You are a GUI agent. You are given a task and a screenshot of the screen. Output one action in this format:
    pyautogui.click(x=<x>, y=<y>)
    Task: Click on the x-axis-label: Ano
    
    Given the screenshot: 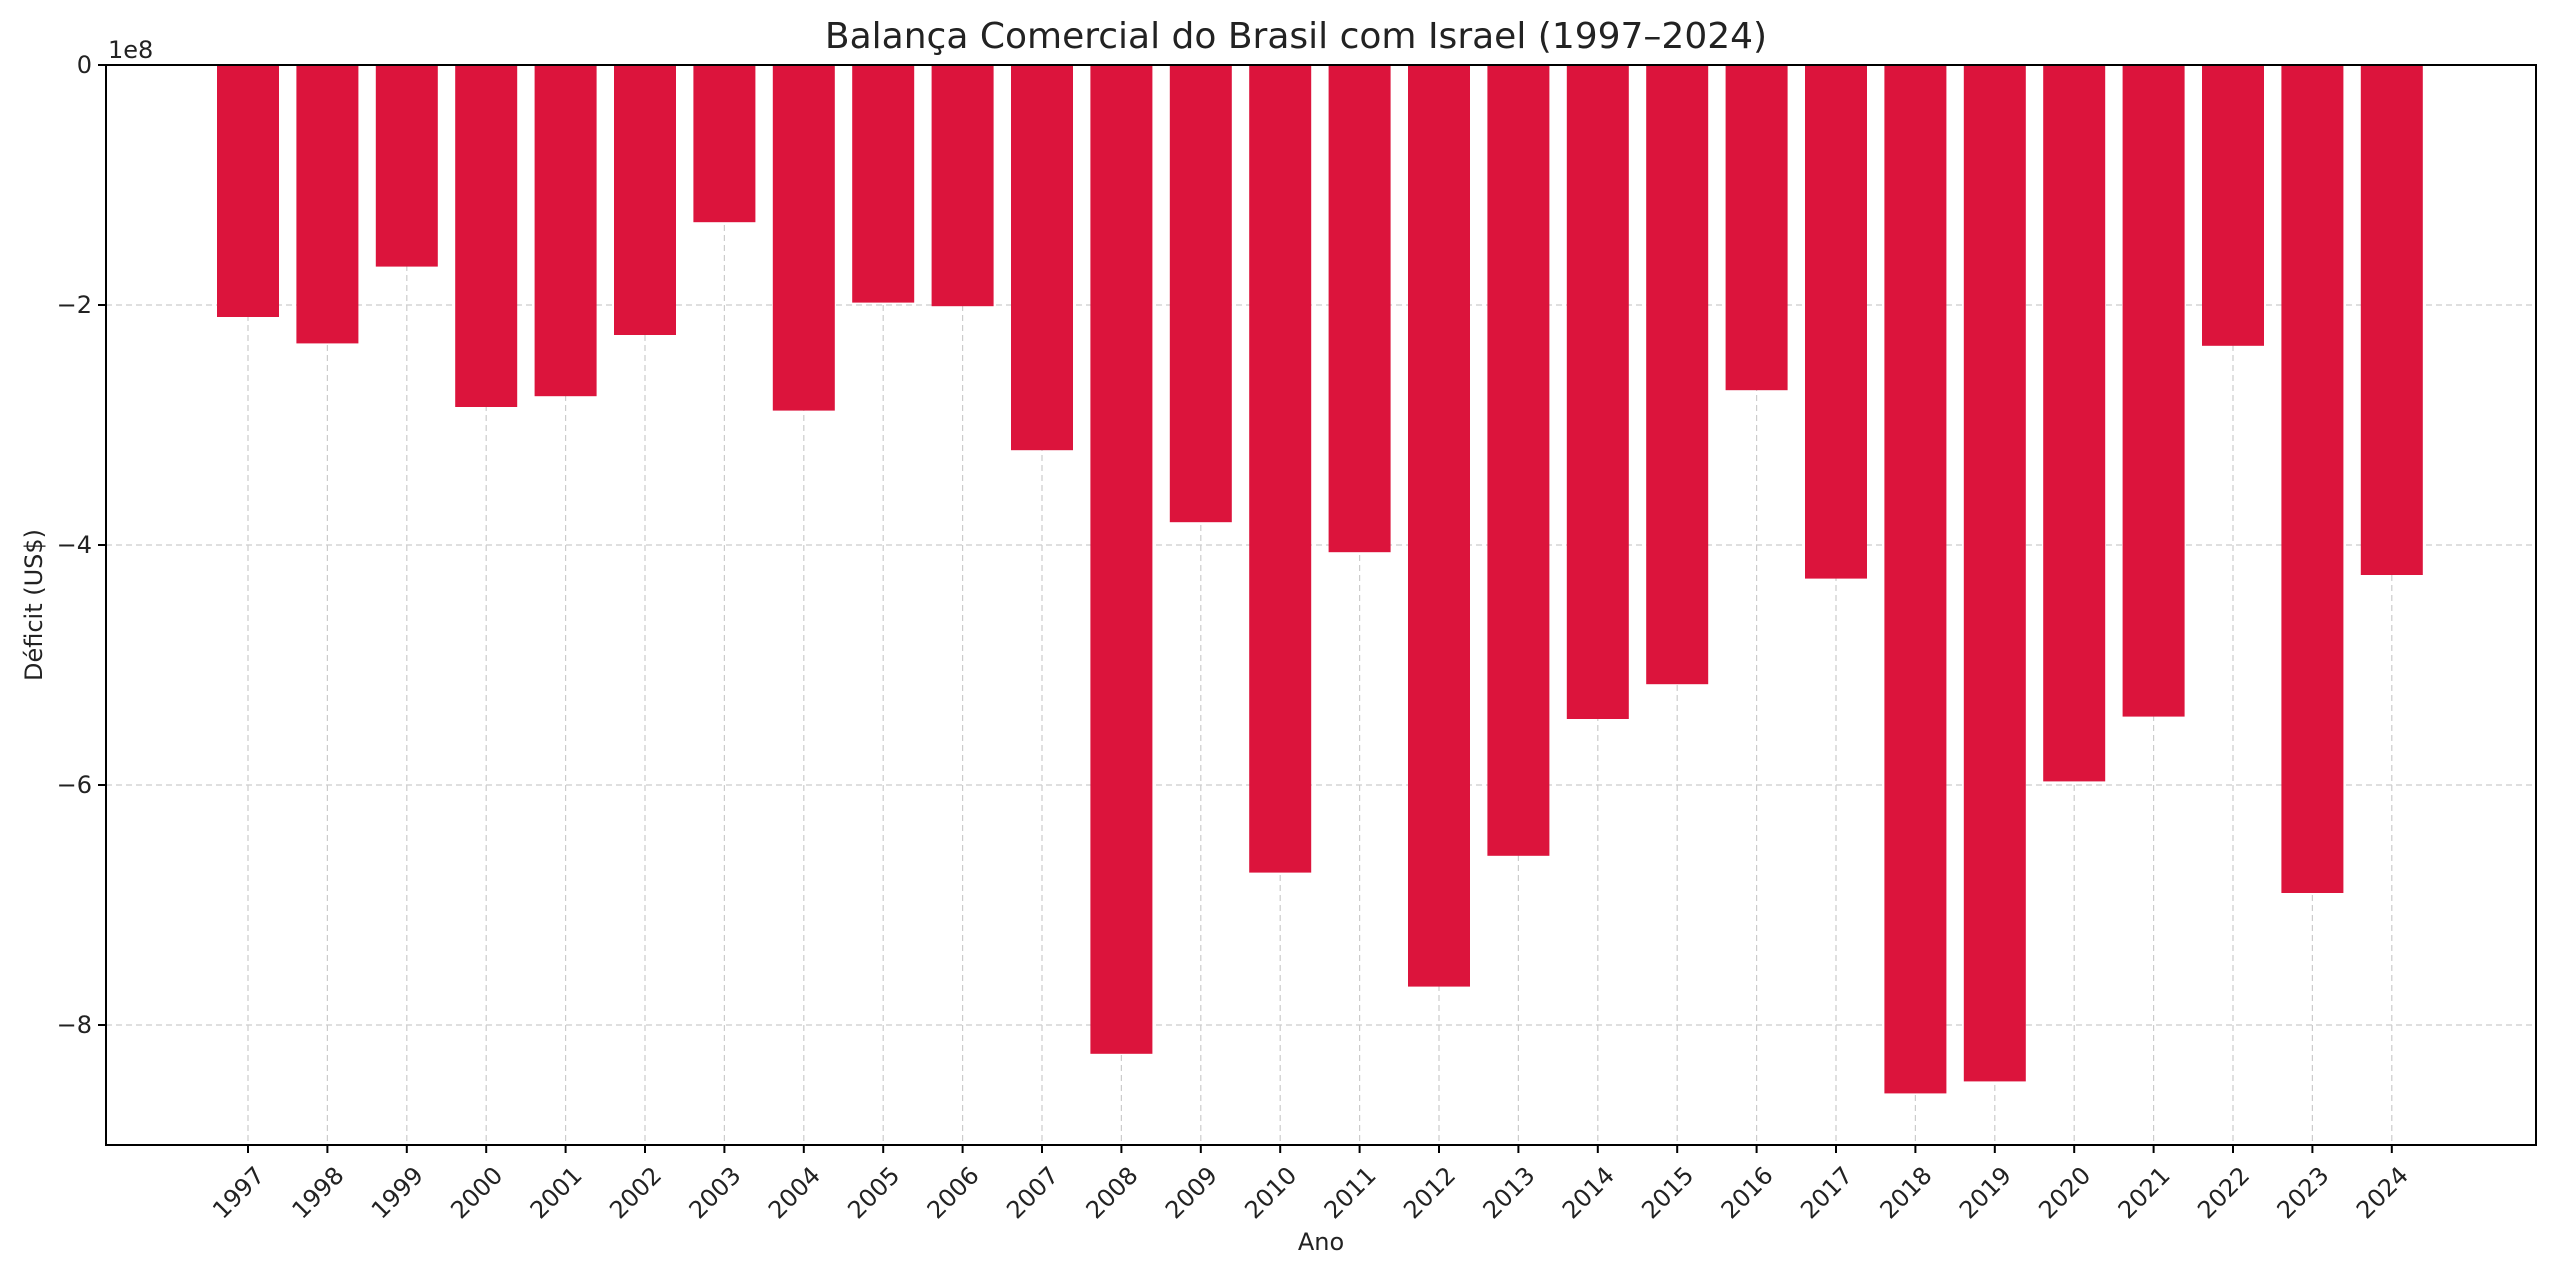 What is the action you would take?
    pyautogui.click(x=1321, y=1242)
    